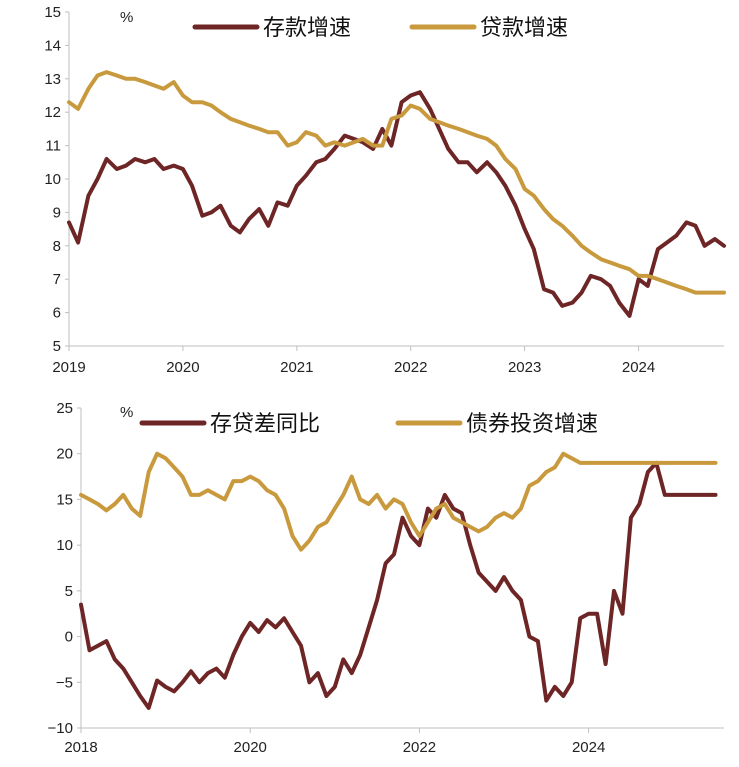 This screenshot has height=767, width=739. Describe the element at coordinates (307, 28) in the screenshot. I see `legend-label-1: 存款增速` at that location.